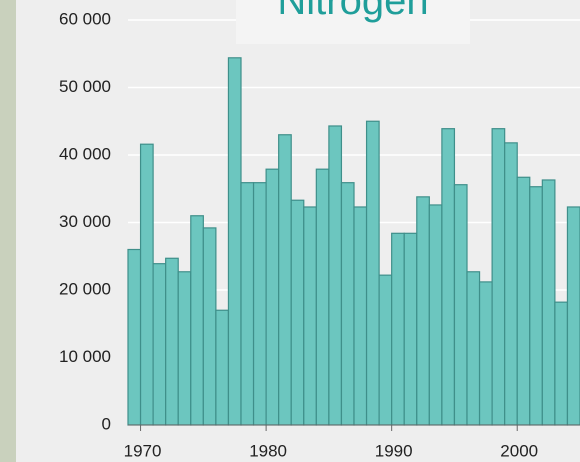 This screenshot has height=462, width=580. What do you see at coordinates (143, 450) in the screenshot?
I see `x-tick-label: 1970` at bounding box center [143, 450].